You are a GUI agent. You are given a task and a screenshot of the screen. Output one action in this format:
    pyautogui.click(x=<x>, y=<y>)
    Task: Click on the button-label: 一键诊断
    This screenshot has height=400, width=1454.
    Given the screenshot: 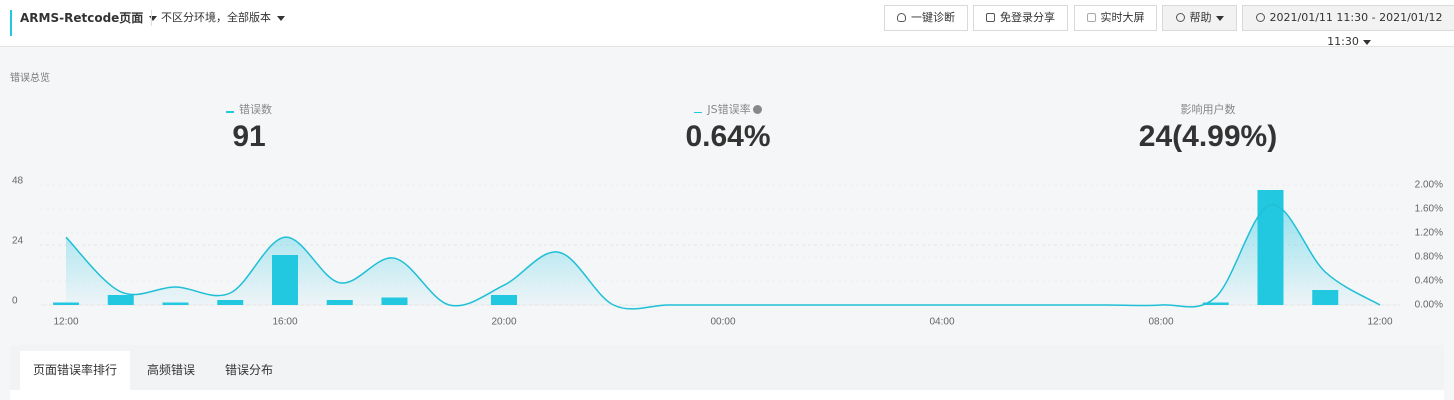 What is the action you would take?
    pyautogui.click(x=933, y=17)
    